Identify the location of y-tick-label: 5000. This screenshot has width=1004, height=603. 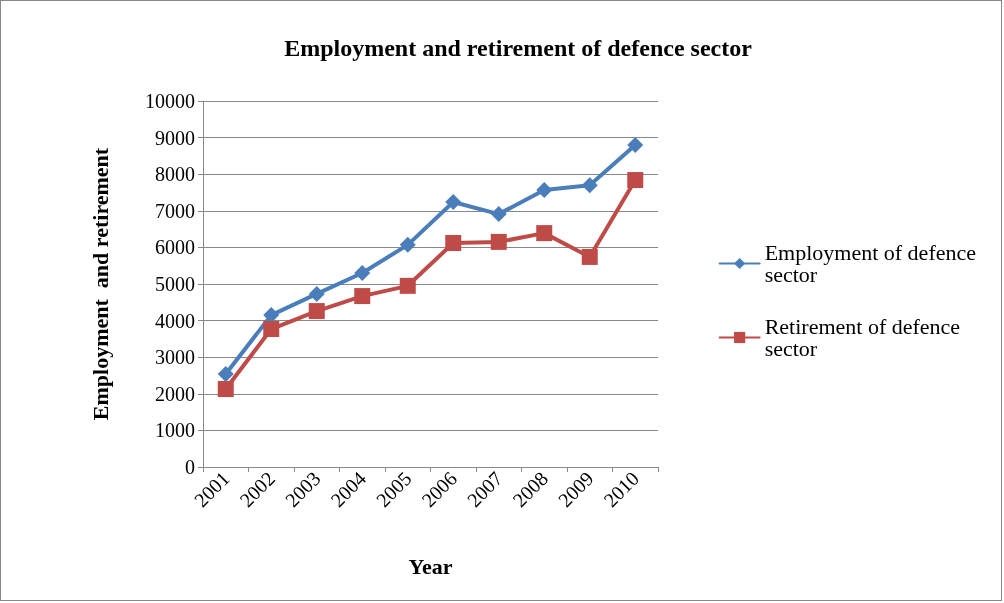
(175, 284).